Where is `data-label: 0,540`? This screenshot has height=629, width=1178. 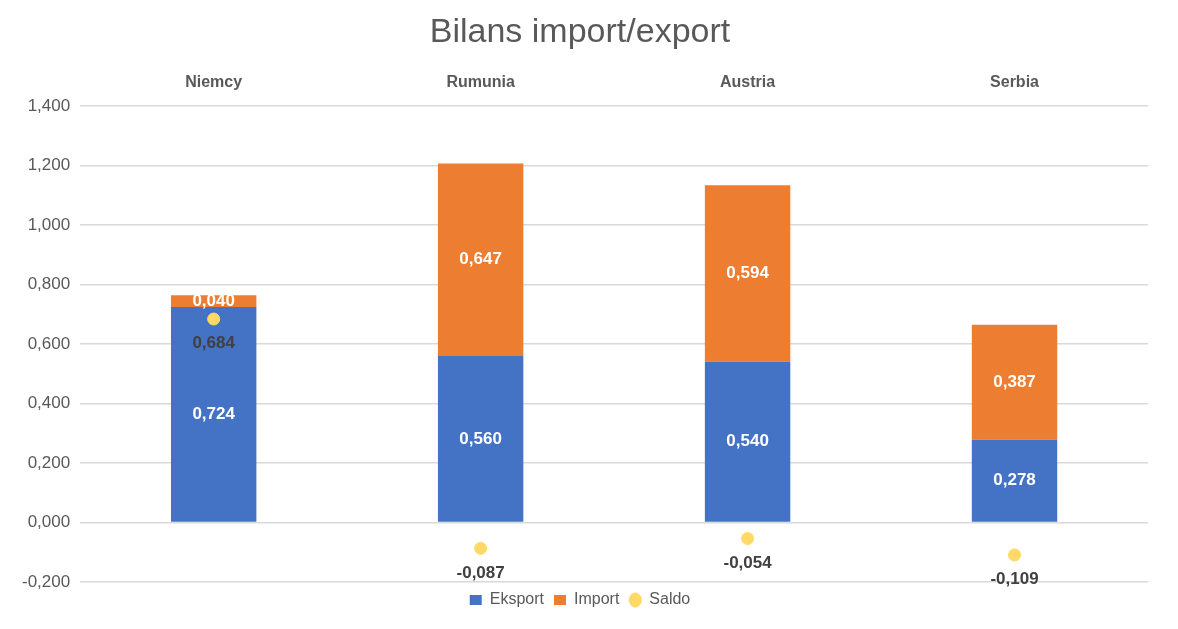
data-label: 0,540 is located at coordinates (747, 441).